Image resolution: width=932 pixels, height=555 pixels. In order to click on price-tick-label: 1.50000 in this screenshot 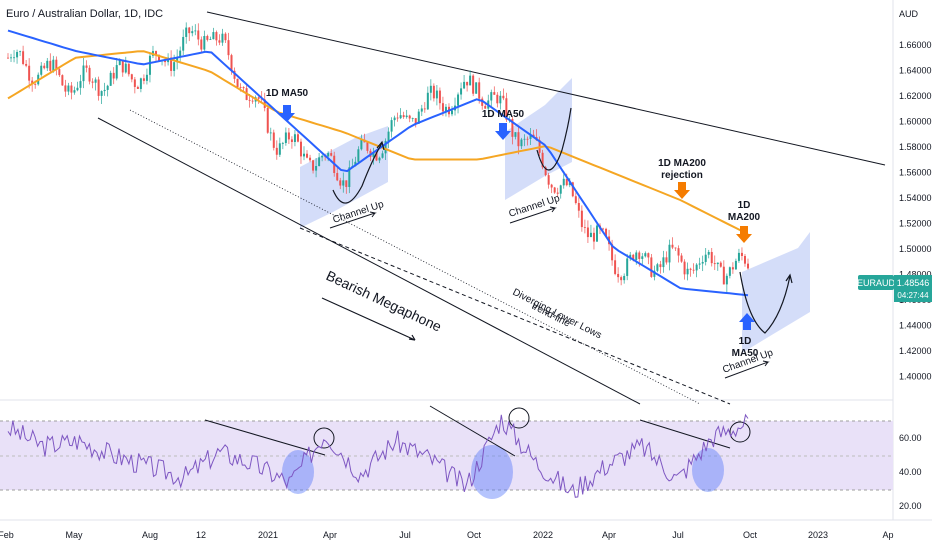, I will do `click(915, 249)`.